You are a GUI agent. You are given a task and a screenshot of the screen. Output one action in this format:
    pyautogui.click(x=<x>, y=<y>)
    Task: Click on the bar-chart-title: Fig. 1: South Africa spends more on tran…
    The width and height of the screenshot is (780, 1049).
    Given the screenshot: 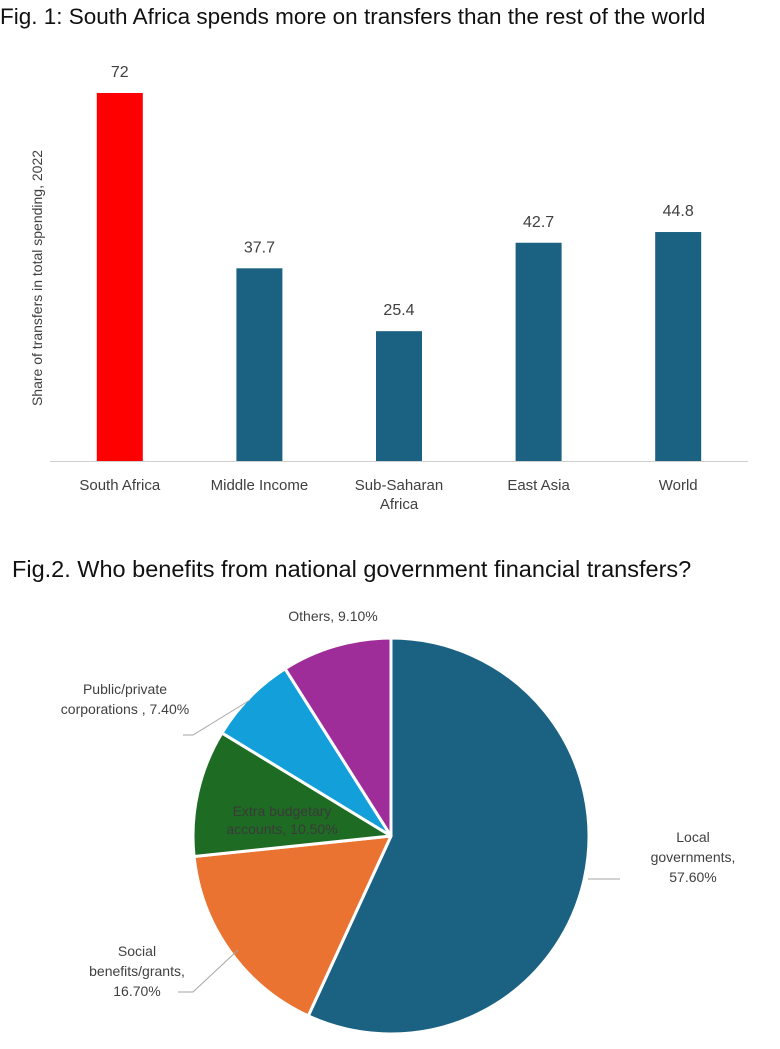 What is the action you would take?
    pyautogui.click(x=353, y=16)
    